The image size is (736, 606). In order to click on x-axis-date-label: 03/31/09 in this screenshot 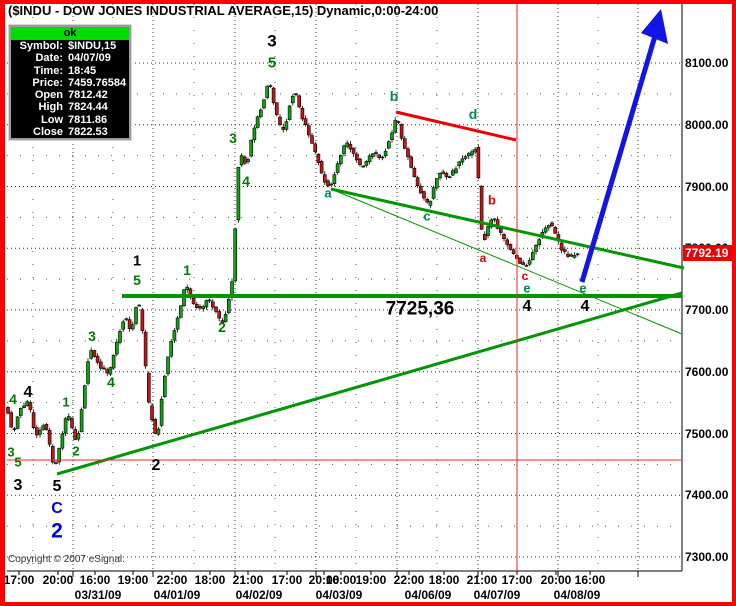, I will do `click(98, 595)`.